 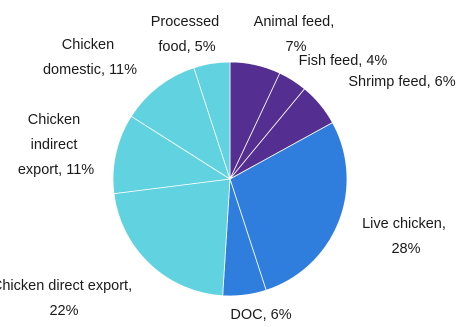 I want to click on label-animal-feed: Animal feed, 7%, so click(x=296, y=34).